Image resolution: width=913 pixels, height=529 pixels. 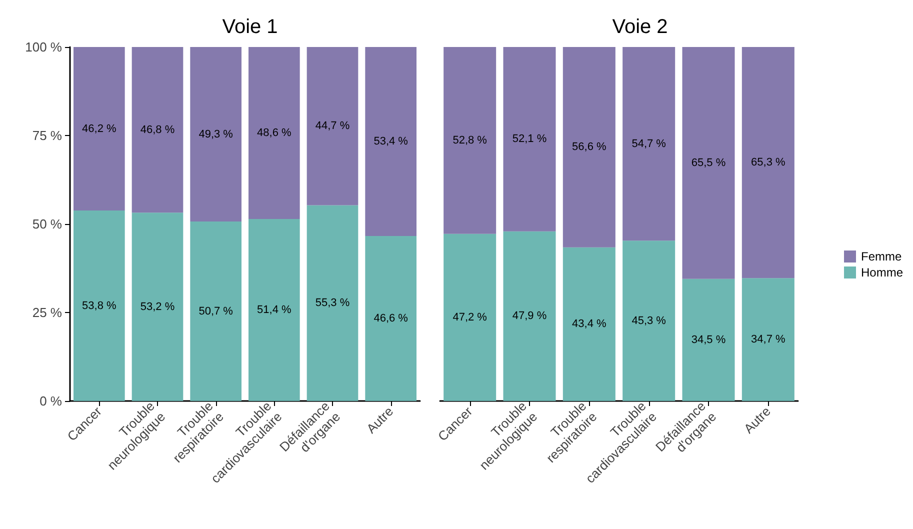 I want to click on y-tick-label: 50 %, so click(x=47, y=224).